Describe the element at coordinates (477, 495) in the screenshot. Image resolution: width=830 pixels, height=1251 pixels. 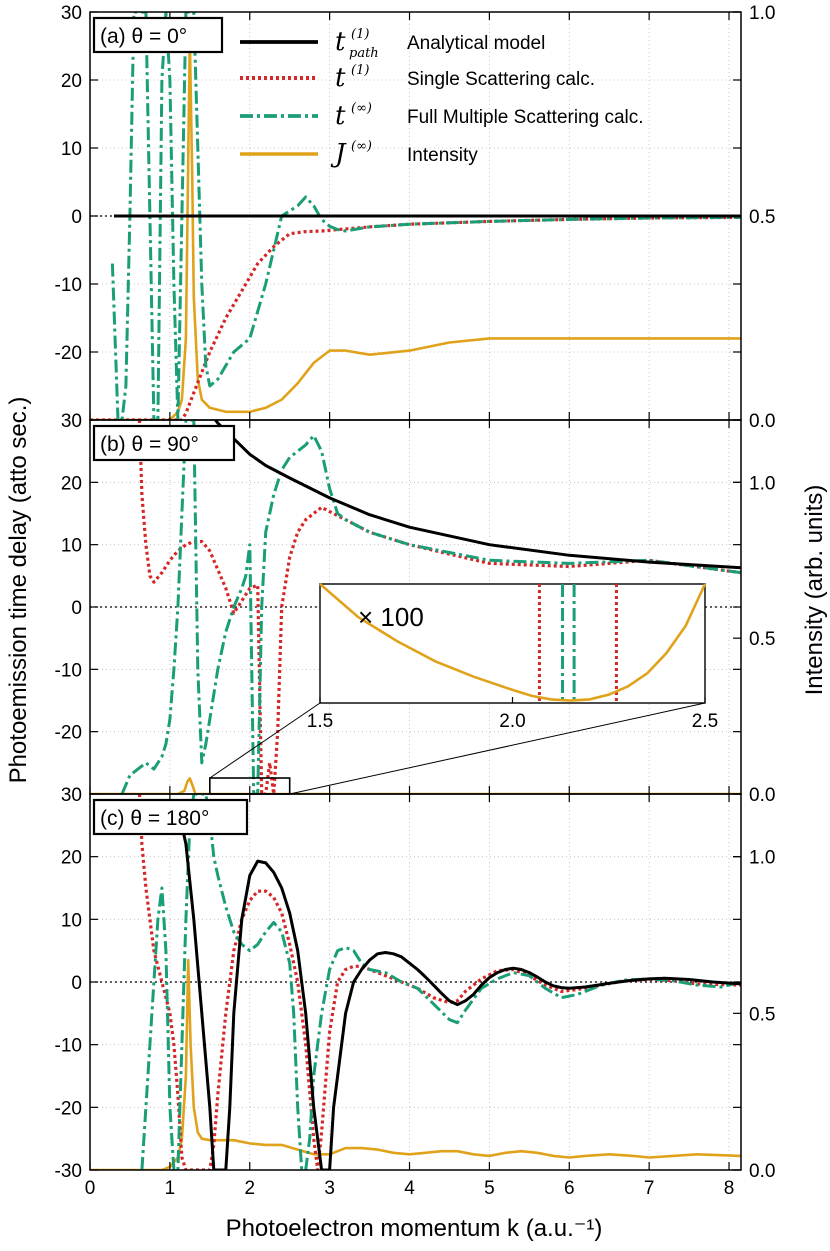
I see `series-line-analytical` at that location.